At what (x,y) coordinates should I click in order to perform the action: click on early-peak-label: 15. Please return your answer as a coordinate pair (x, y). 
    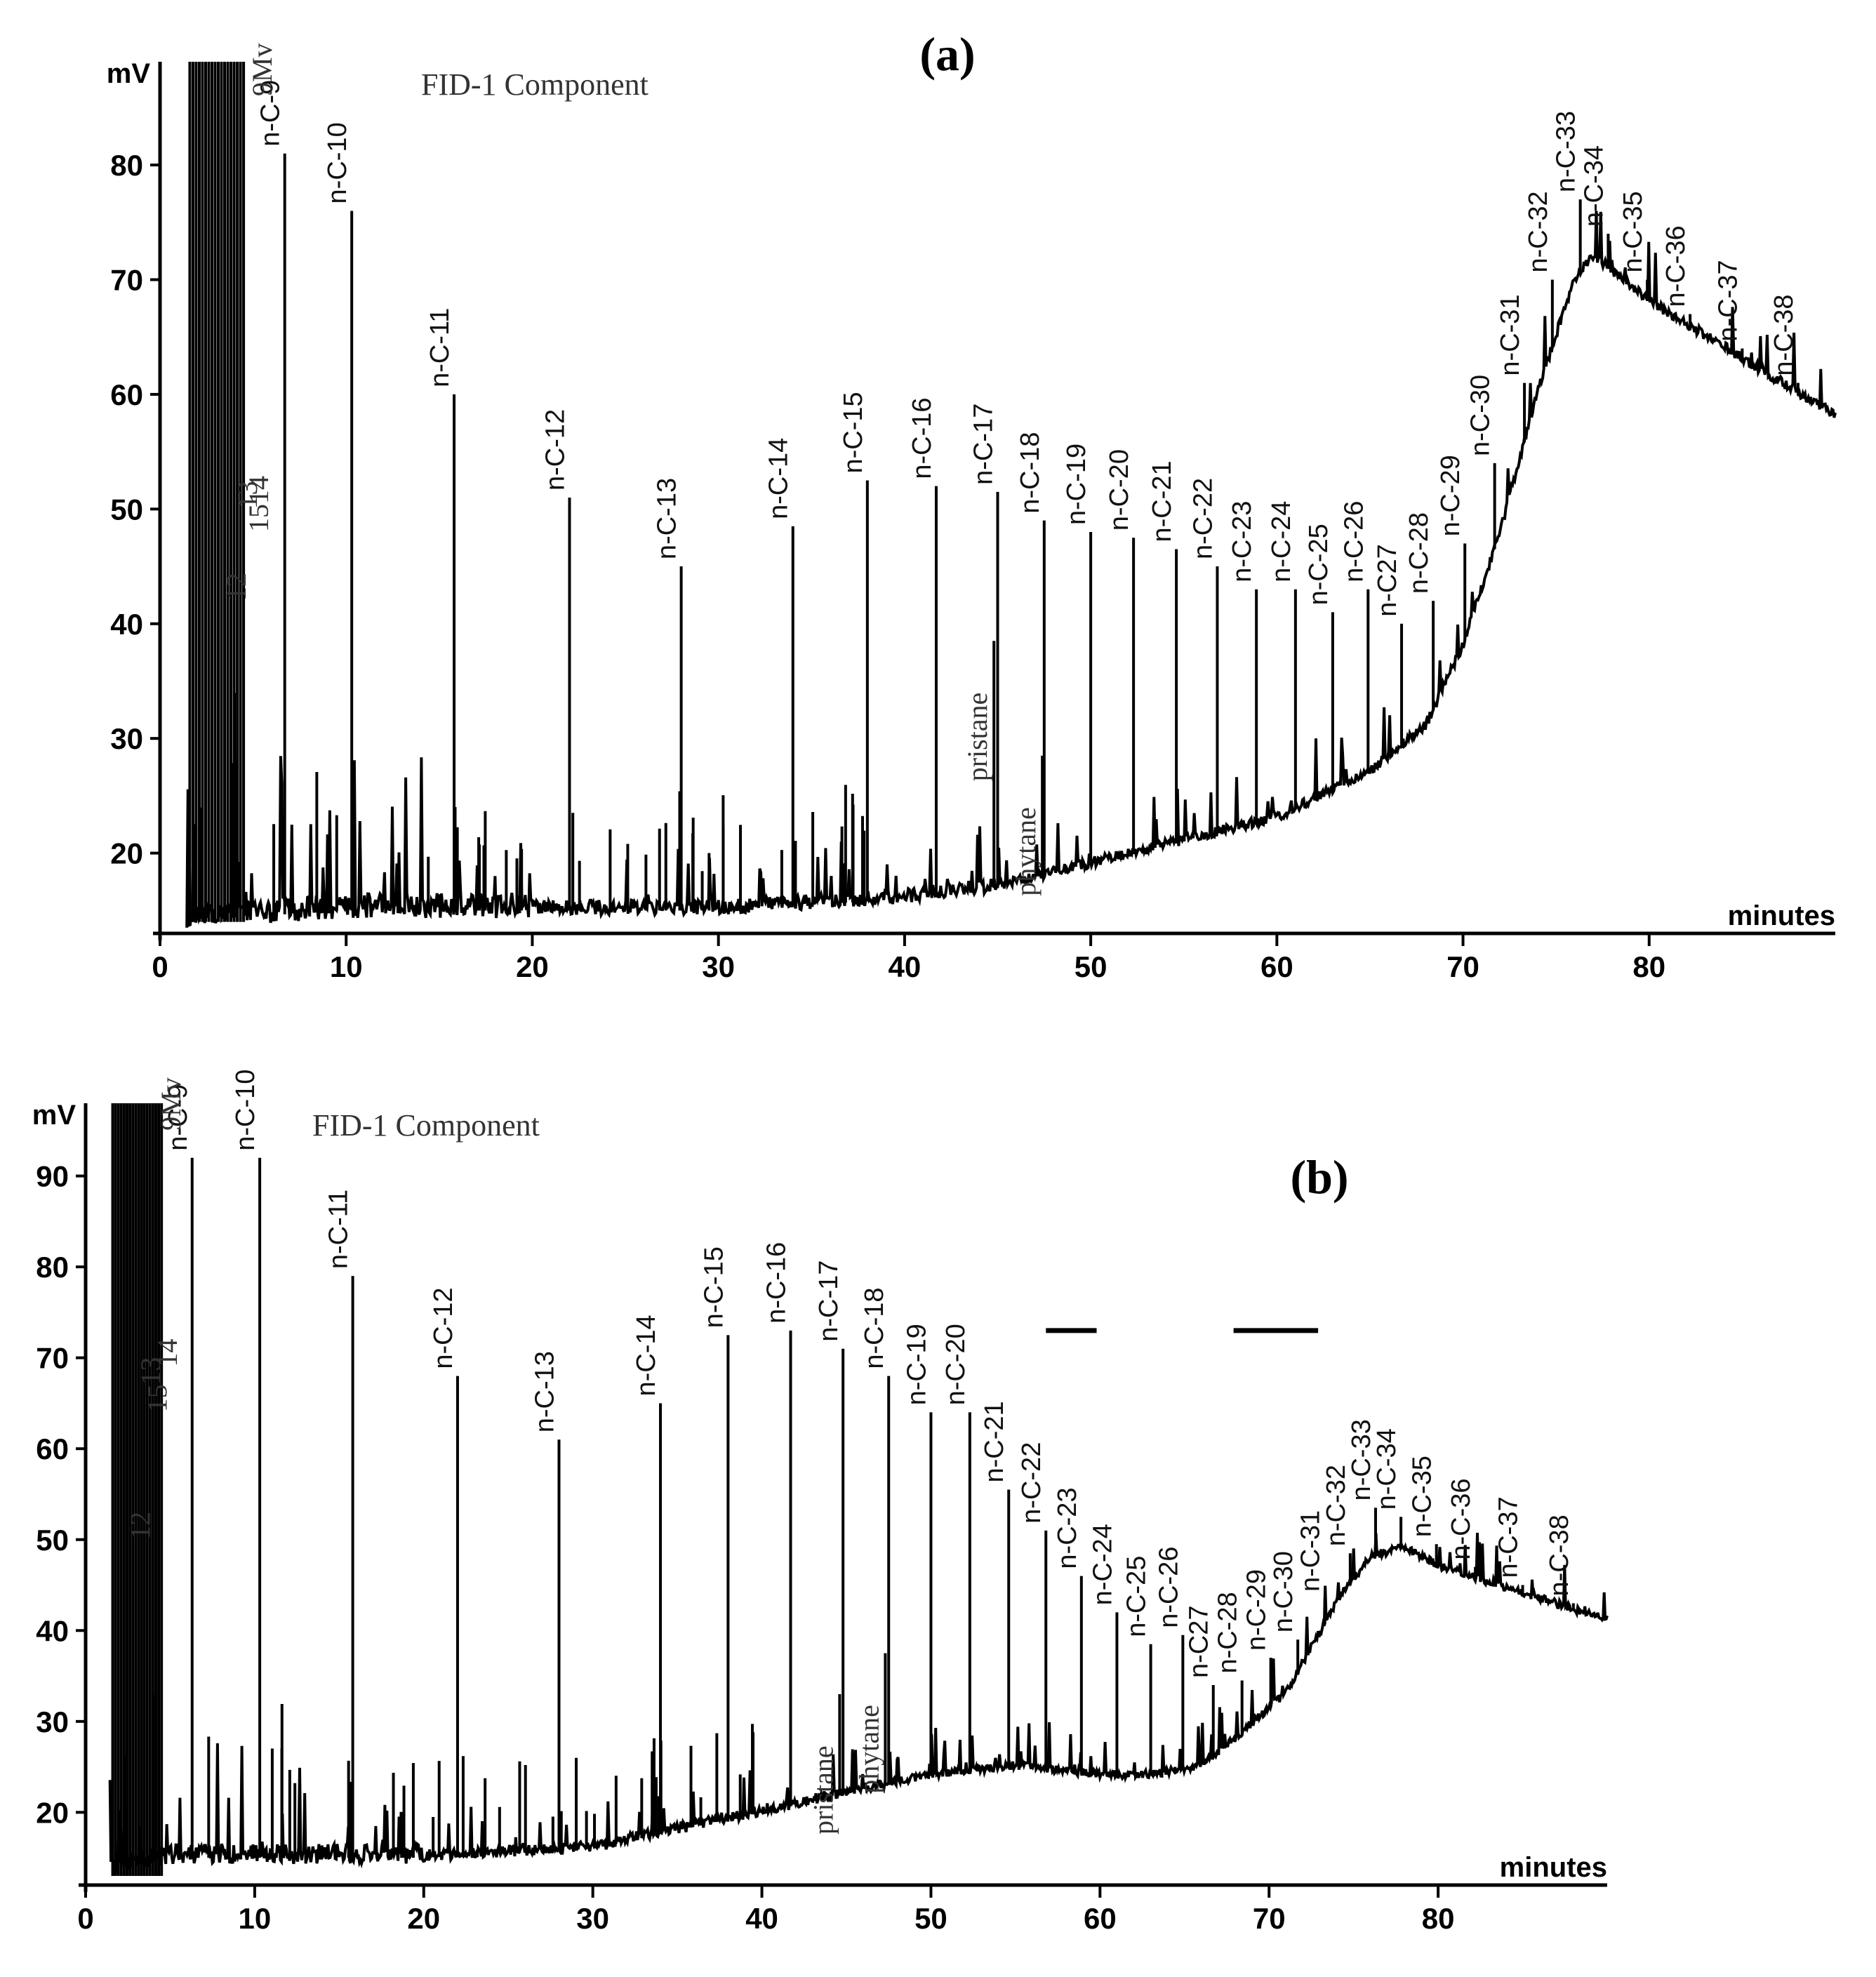
    Looking at the image, I should click on (157, 1398).